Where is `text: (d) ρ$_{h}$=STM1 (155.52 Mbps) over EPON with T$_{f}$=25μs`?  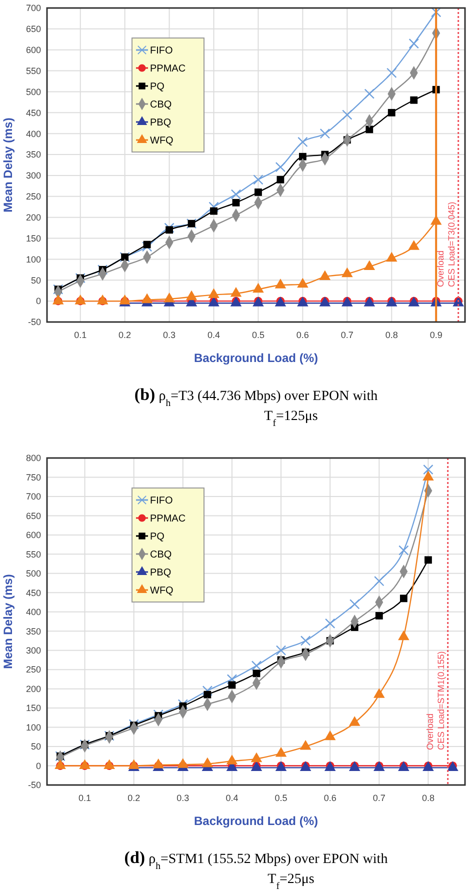
text: (d) ρ$_{h}$=STM1 (155.52 Mbps) over EPON with T$_{f}$=25μs is located at coordinates (256, 869).